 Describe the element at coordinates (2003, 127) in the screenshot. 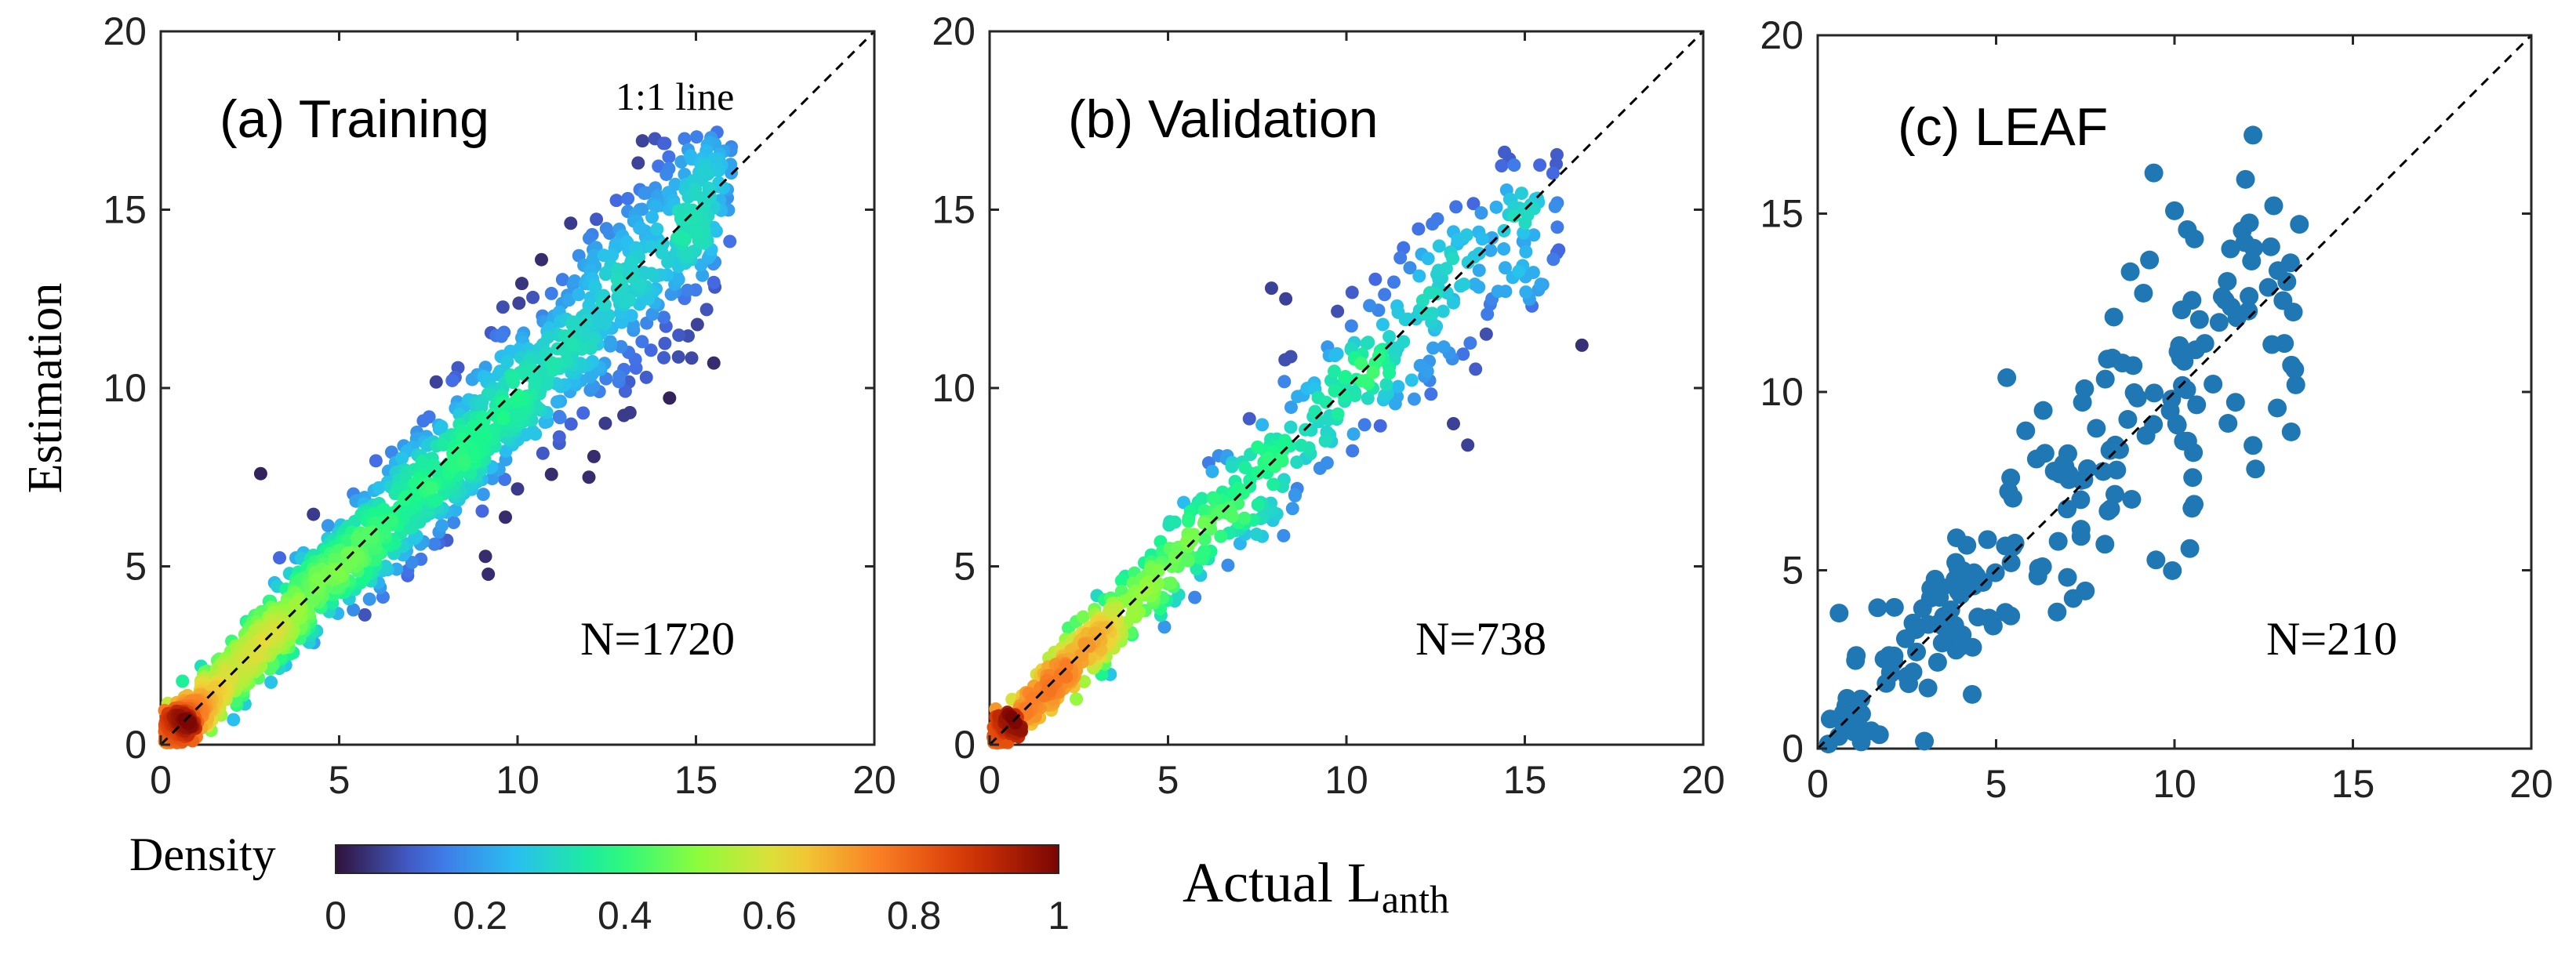

I see `panel-title-leaf: (c) LEAF` at that location.